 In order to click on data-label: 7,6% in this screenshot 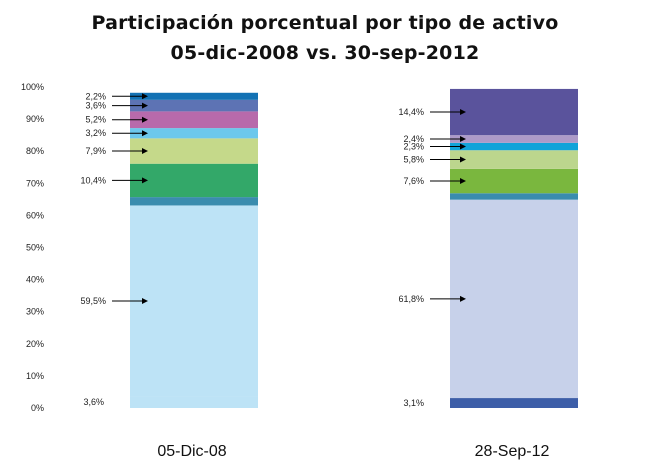, I will do `click(413, 181)`.